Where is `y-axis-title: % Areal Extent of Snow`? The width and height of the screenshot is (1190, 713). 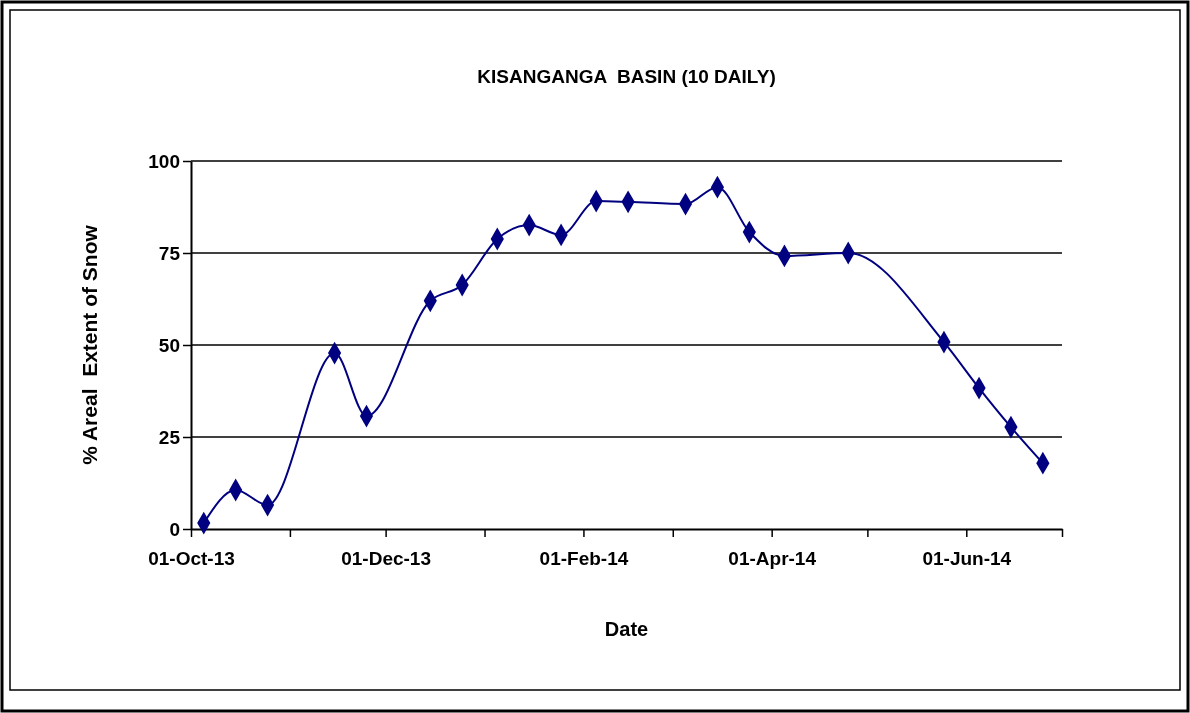
y-axis-title: % Areal Extent of Snow is located at coordinates (89, 344).